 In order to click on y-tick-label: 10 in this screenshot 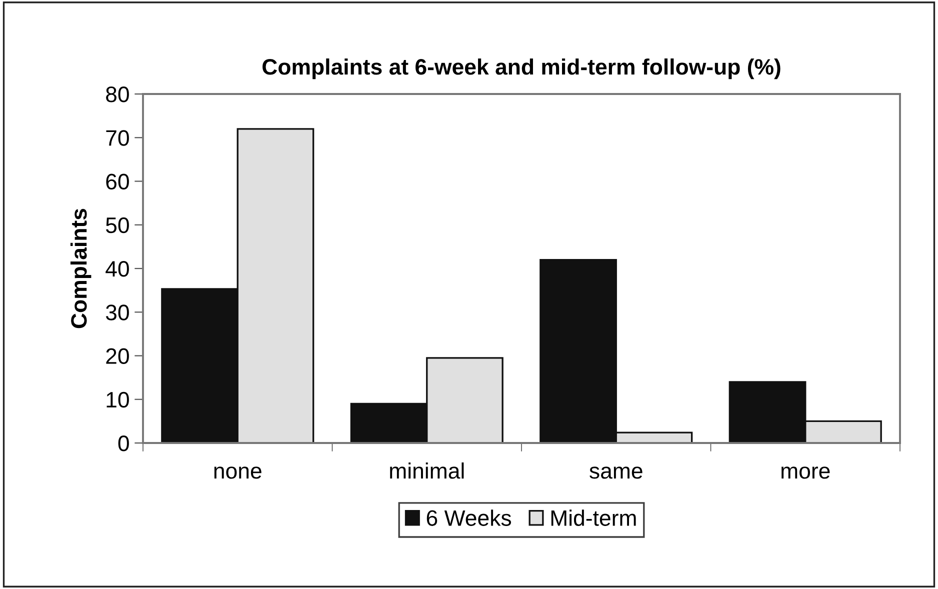, I will do `click(117, 400)`.